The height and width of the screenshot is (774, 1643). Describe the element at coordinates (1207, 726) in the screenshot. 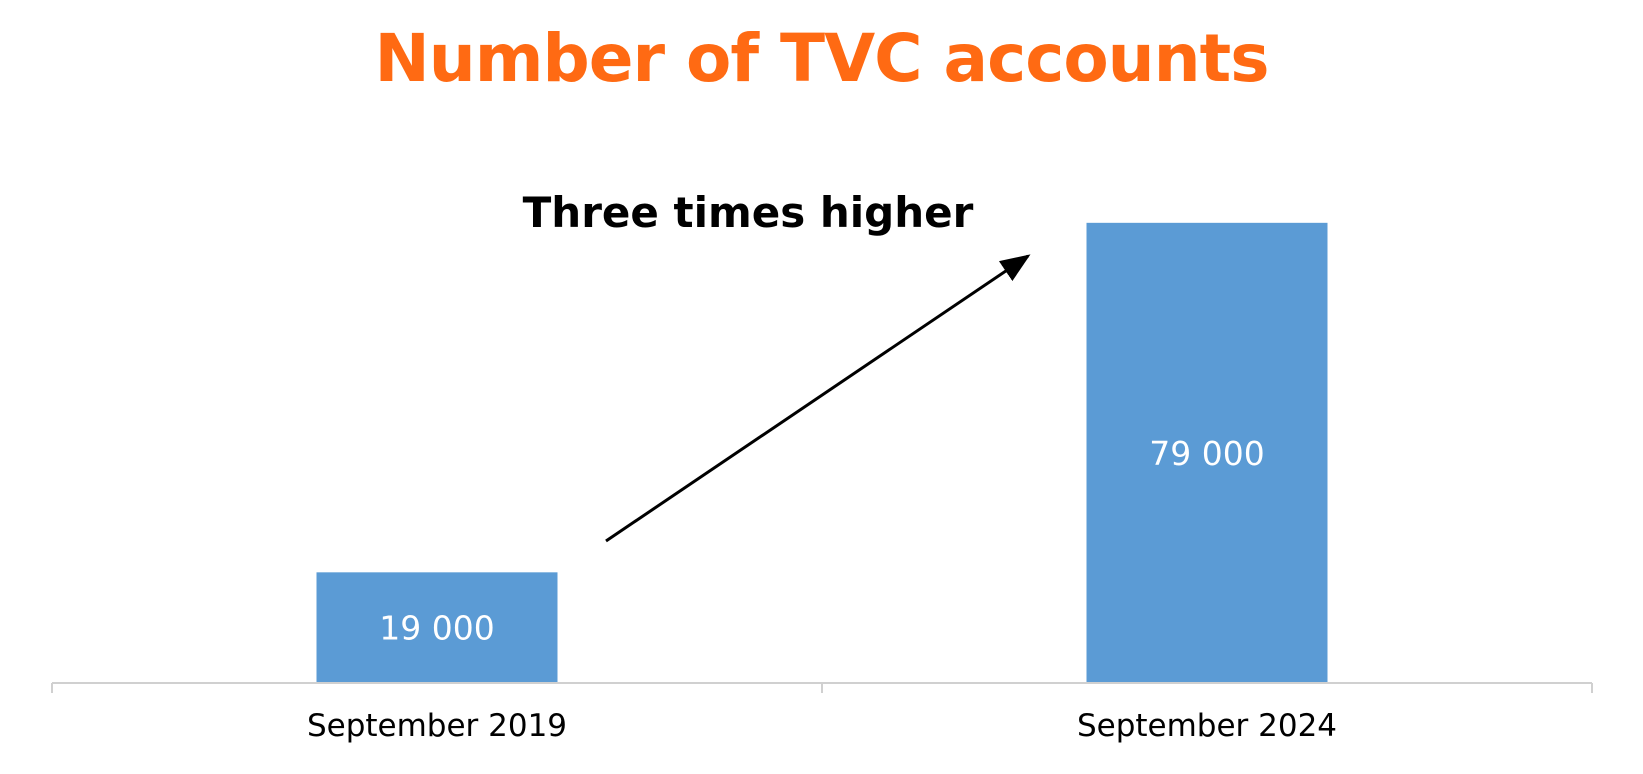

I see `category-label-2: September 2024` at that location.